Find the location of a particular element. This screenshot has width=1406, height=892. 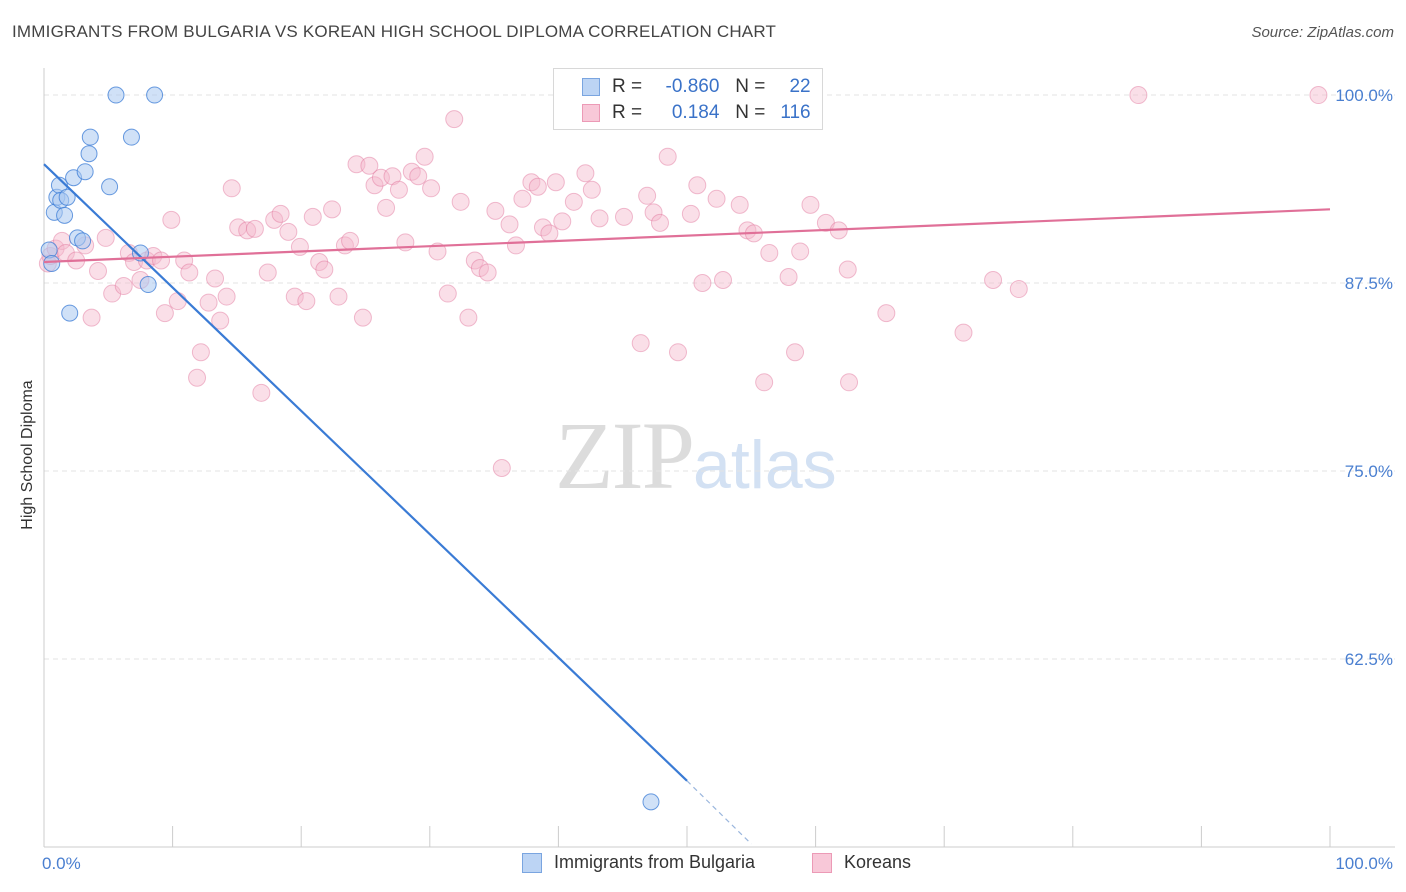

legend-item-bulgaria: Immigrants from Bulgaria is located at coordinates (638, 862).